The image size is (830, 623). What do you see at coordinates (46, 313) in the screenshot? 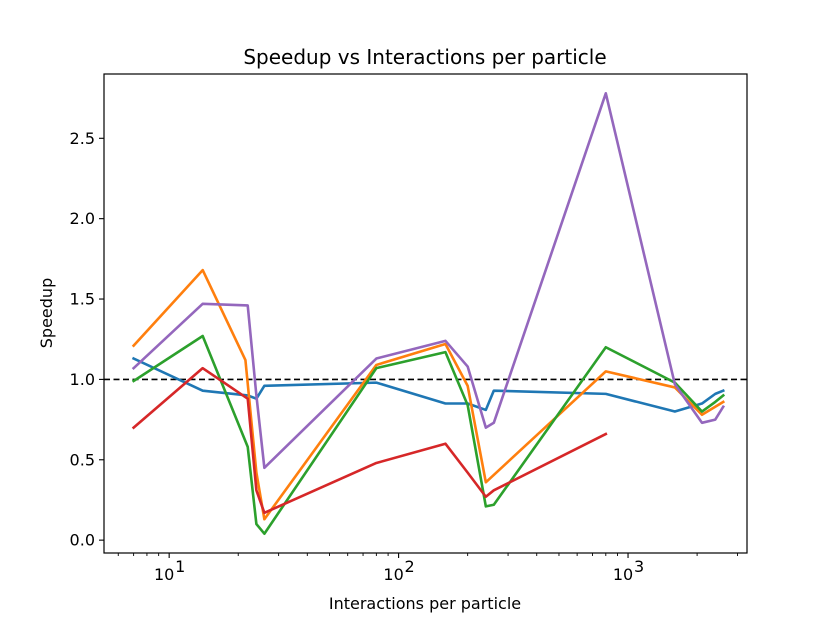
I see `y-axis-label: Speedup` at bounding box center [46, 313].